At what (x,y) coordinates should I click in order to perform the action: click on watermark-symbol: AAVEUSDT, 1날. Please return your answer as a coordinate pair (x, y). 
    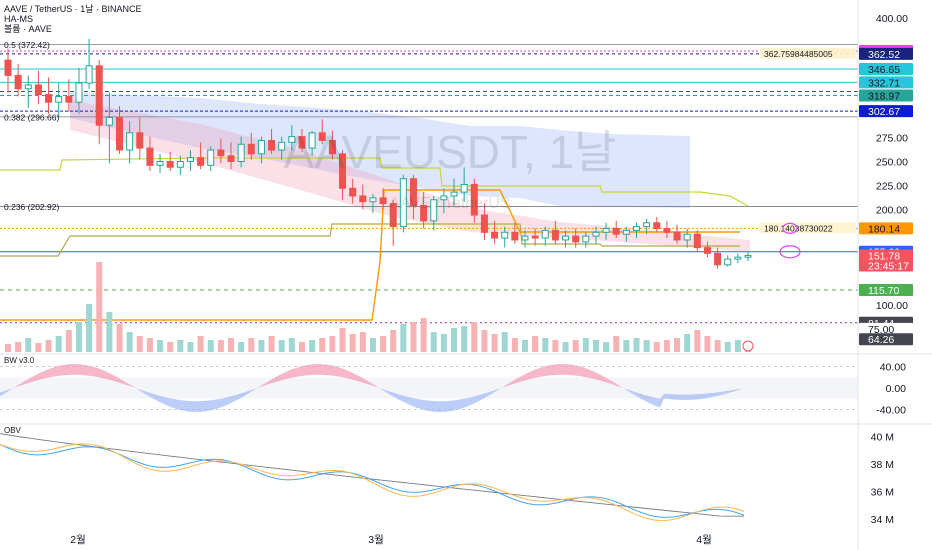
    Looking at the image, I should click on (450, 152).